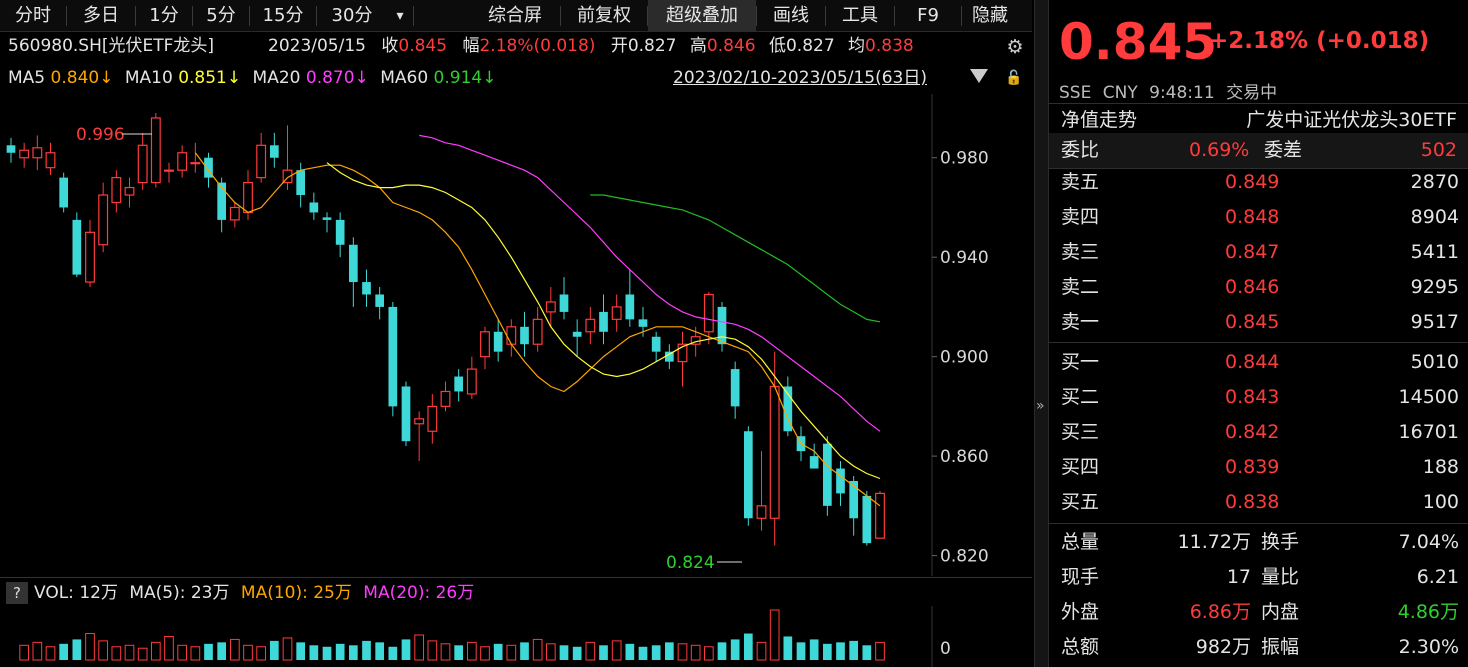 The width and height of the screenshot is (1468, 667). What do you see at coordinates (76, 593) in the screenshot?
I see `vol-value: VOL: 12万` at bounding box center [76, 593].